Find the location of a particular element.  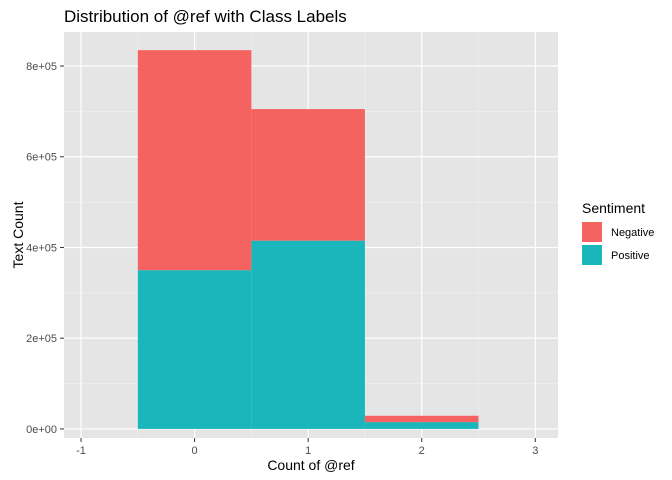

y-axis-title: Text Count is located at coordinates (18, 234).